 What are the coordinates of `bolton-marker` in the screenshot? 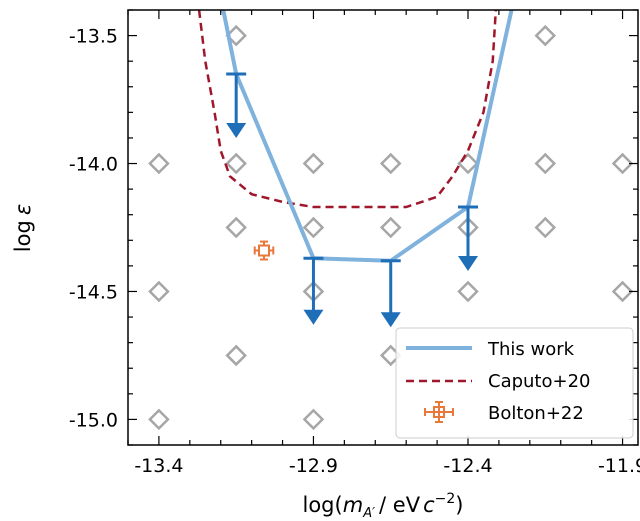 It's located at (264, 250).